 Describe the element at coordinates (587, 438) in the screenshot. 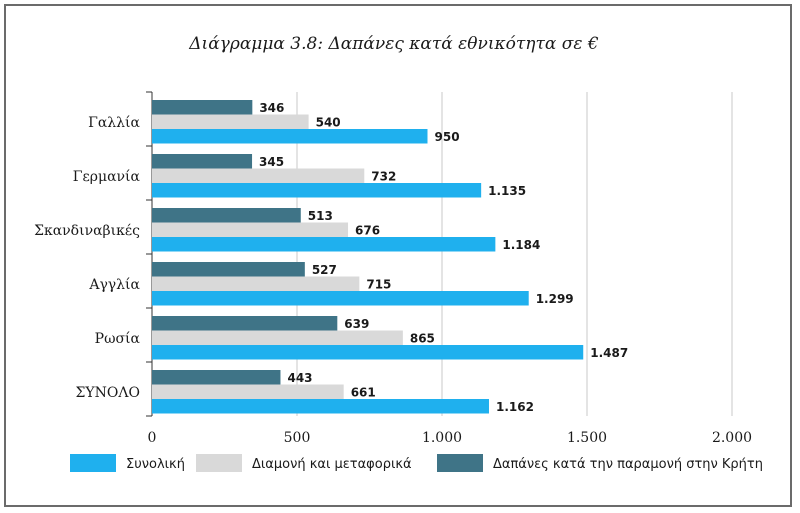

I see `x-tick-label: 1.500` at that location.